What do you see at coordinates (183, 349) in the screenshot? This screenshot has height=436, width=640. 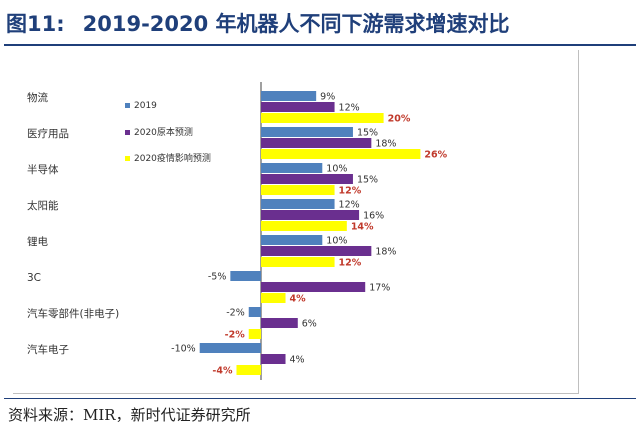 I see `data-label: -10%` at bounding box center [183, 349].